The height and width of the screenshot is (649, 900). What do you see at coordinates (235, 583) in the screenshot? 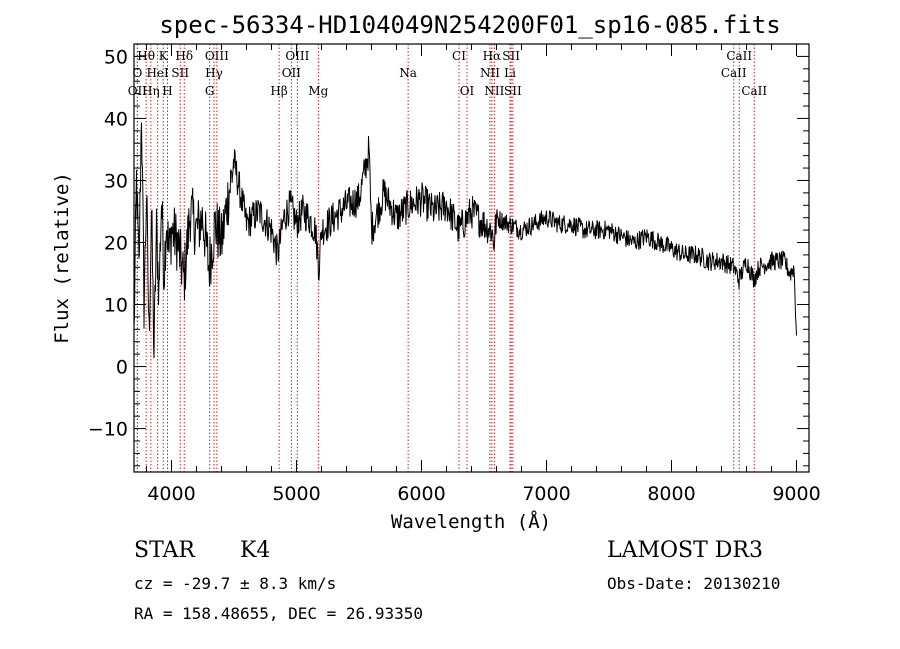
I see `redshift-velocity: cz = -29.7 ± 8.3 km/s` at bounding box center [235, 583].